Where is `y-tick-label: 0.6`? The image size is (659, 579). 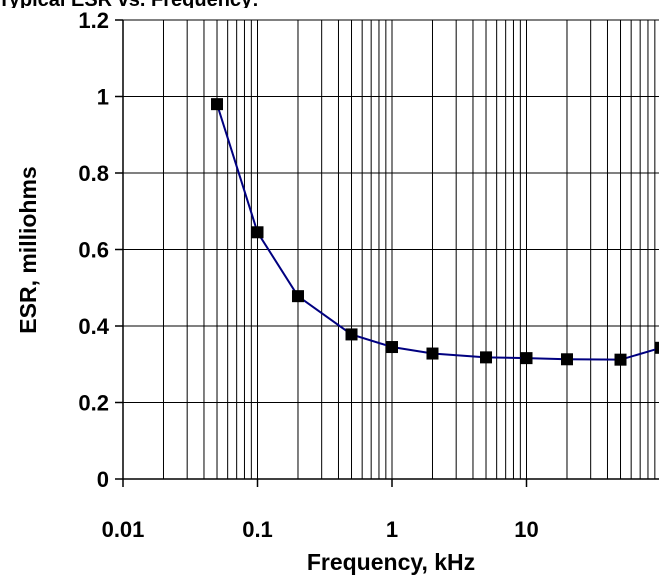 y-tick-label: 0.6 is located at coordinates (93, 250).